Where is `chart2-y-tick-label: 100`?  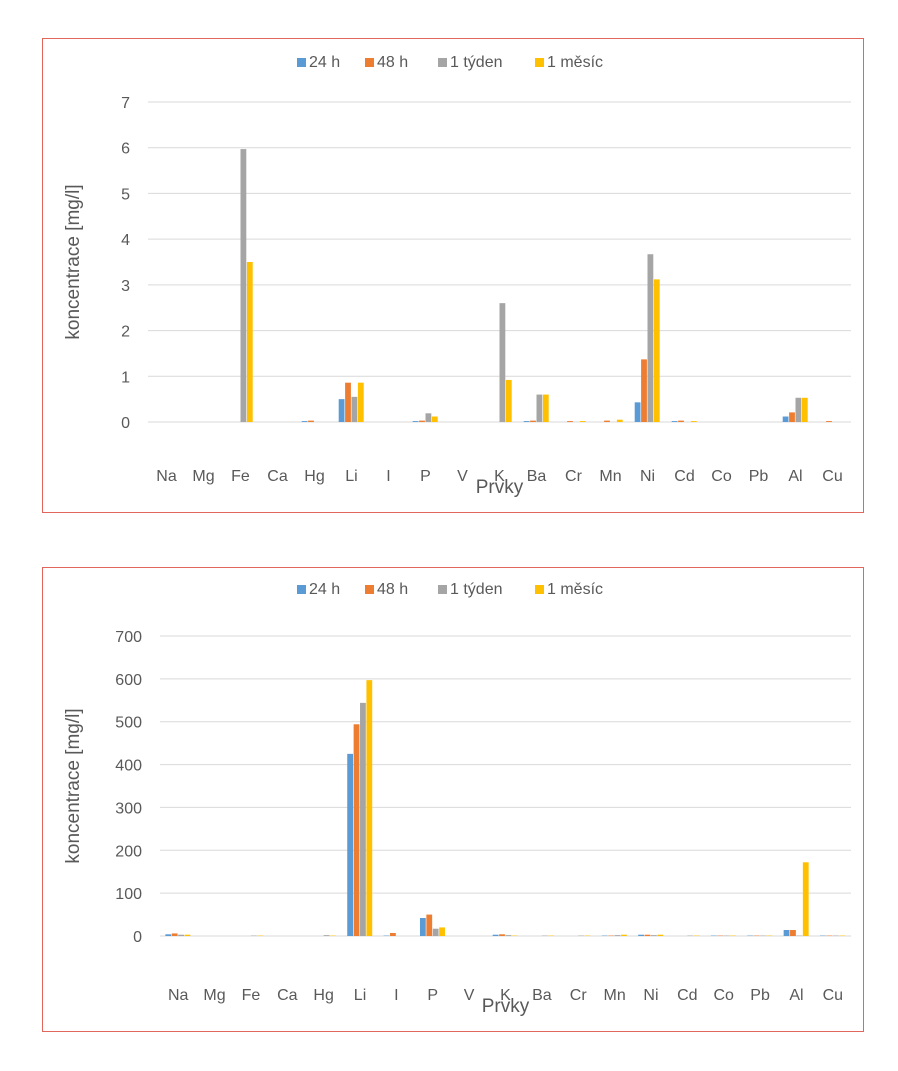
chart2-y-tick-label: 100 is located at coordinates (128, 894).